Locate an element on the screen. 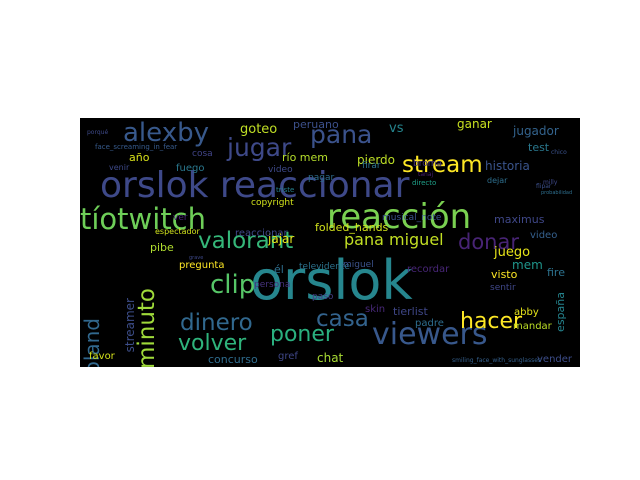 Image resolution: width=640 pixels, height=480 pixels. word: casa is located at coordinates (342, 319).